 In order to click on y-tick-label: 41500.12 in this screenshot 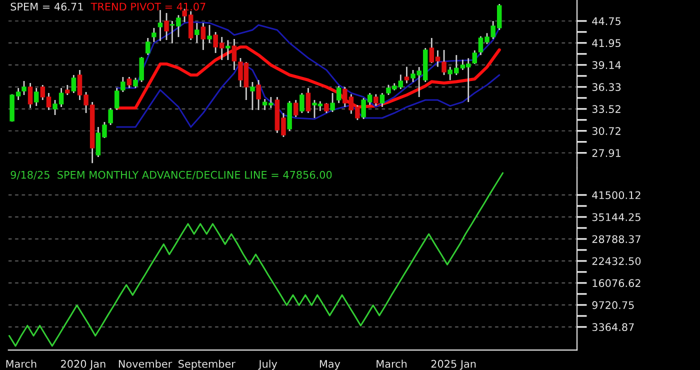, I will do `click(616, 195)`.